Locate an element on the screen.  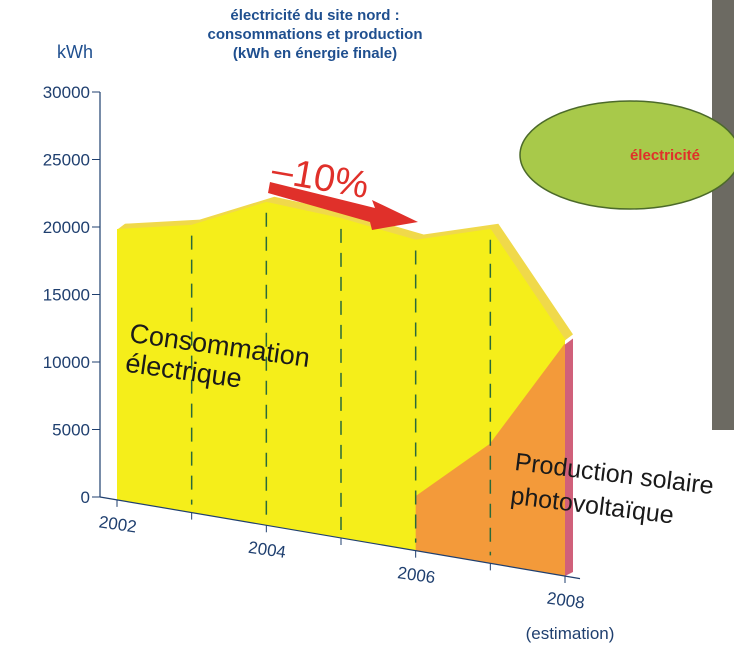
y-tick-label: 15000 is located at coordinates (66, 295).